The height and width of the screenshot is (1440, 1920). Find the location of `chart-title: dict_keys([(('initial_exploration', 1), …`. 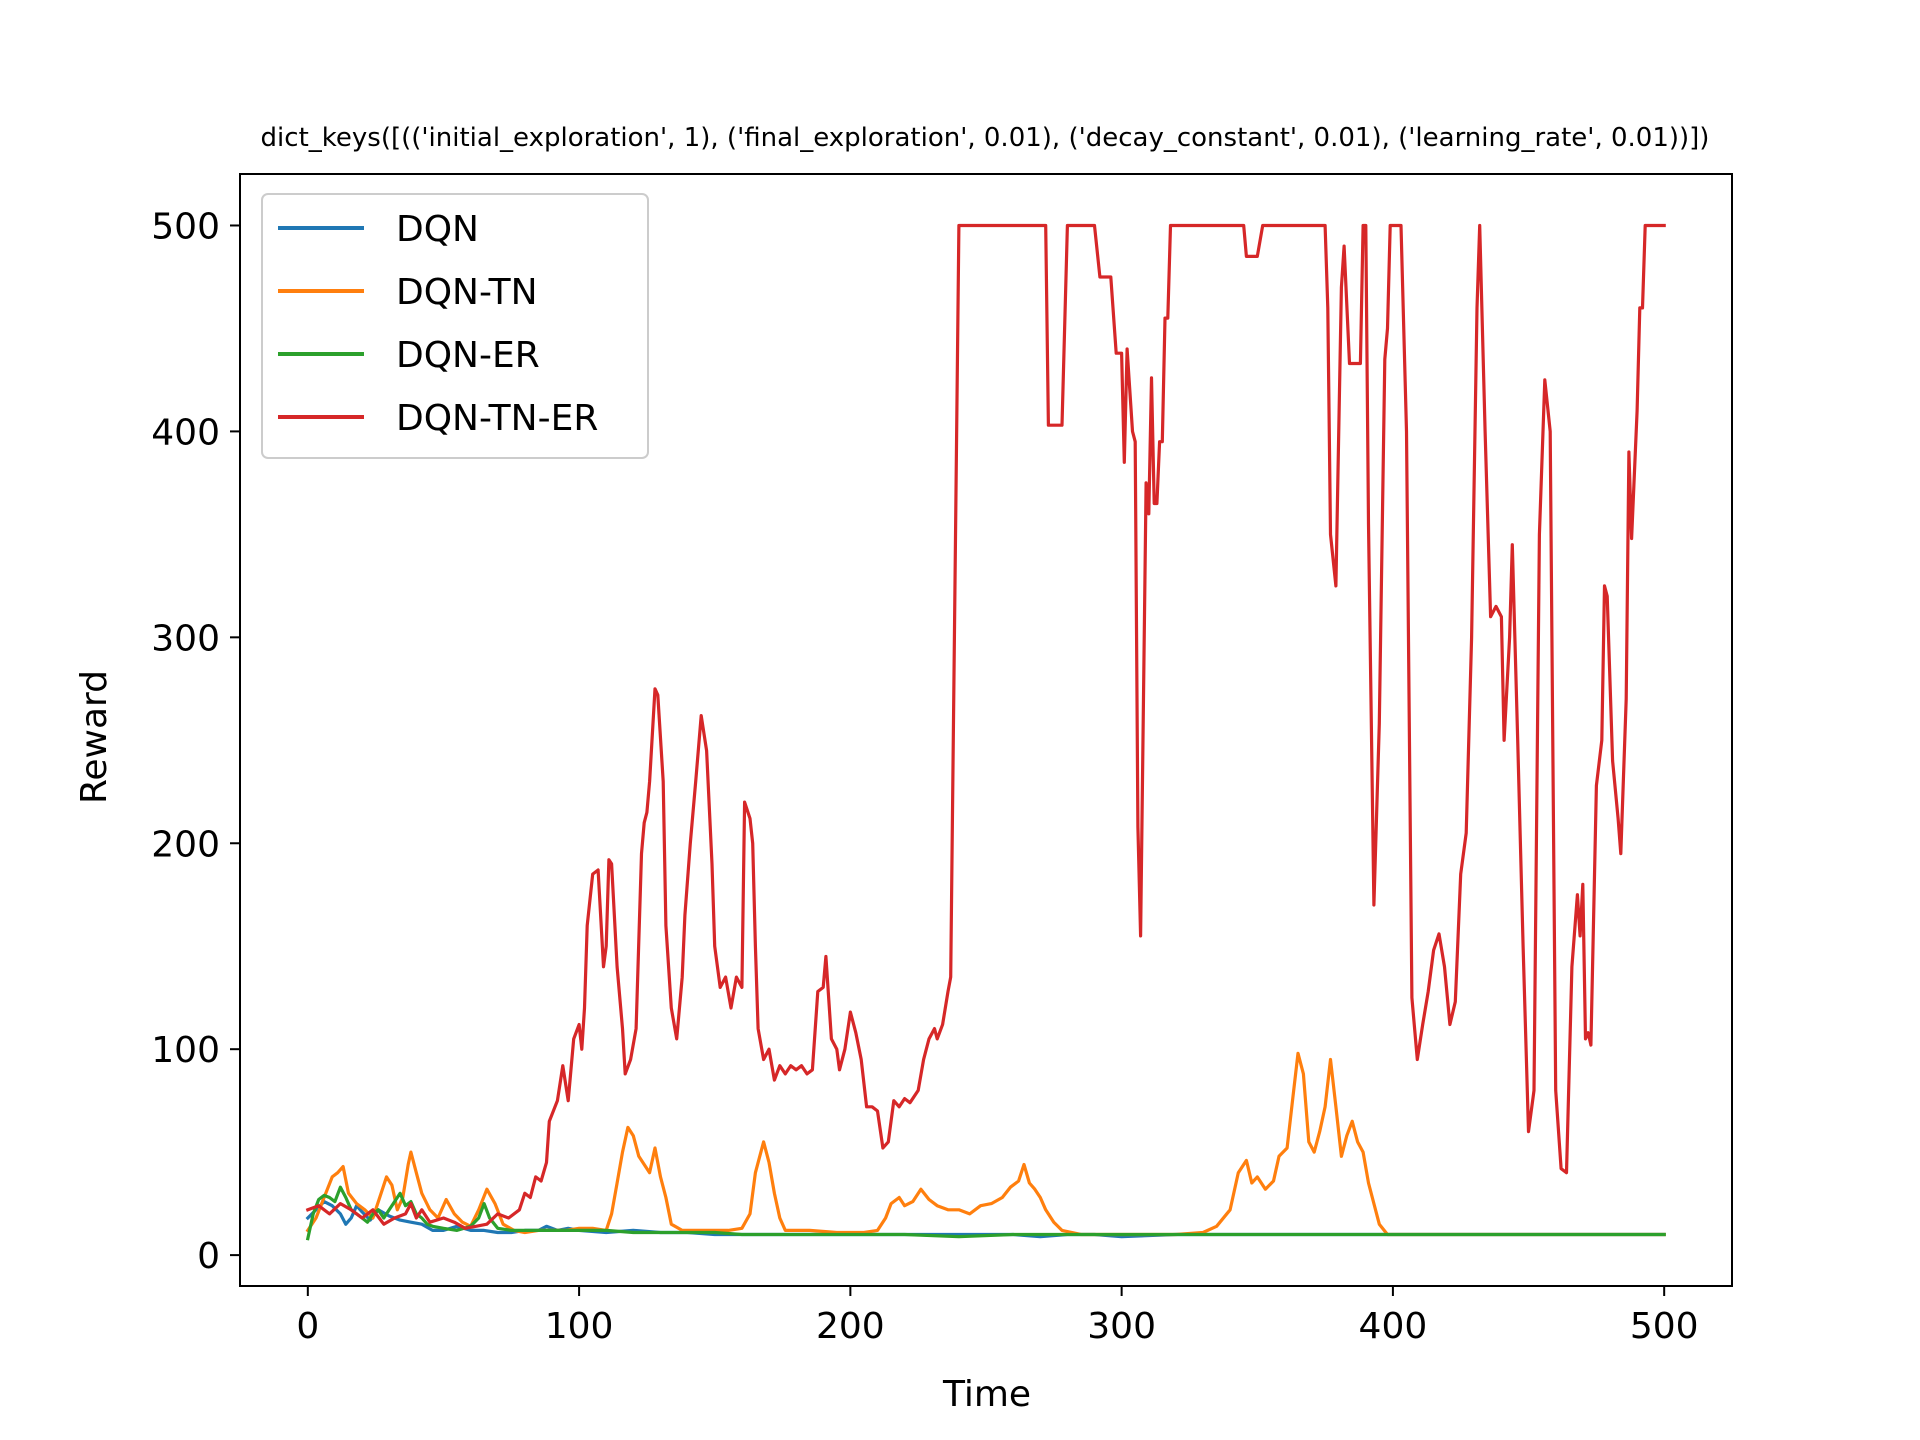

chart-title: dict_keys([(('initial_exploration', 1), … is located at coordinates (985, 138).